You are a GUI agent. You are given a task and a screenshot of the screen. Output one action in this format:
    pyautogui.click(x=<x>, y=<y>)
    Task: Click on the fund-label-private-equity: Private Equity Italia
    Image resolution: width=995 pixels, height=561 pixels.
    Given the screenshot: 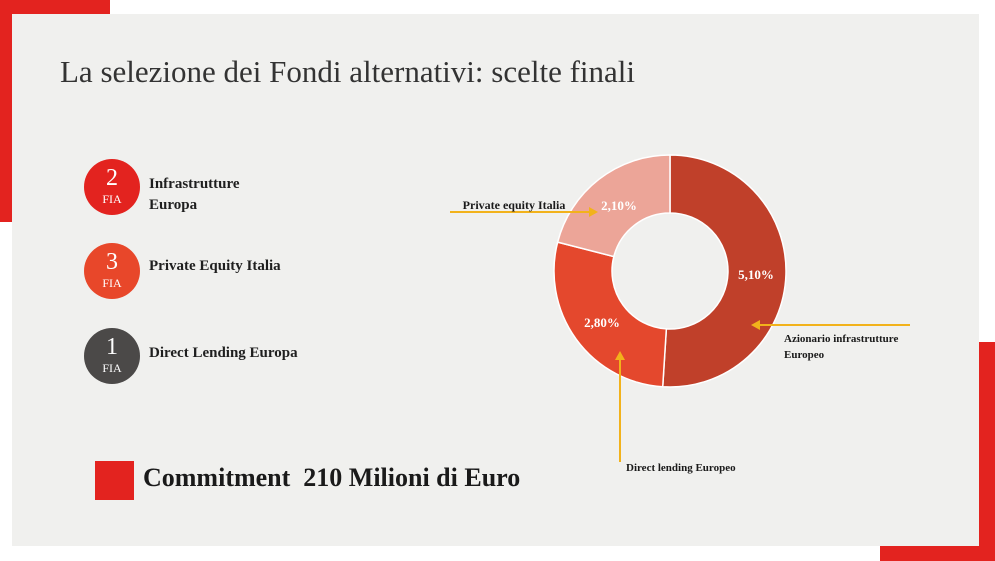 What is the action you would take?
    pyautogui.click(x=215, y=266)
    